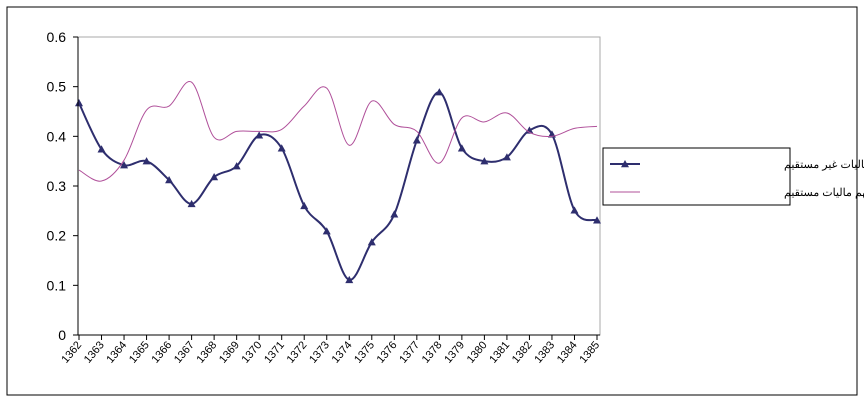 The height and width of the screenshot is (405, 864). Describe the element at coordinates (274, 352) in the screenshot. I see `x-tick-label: 1371` at that location.